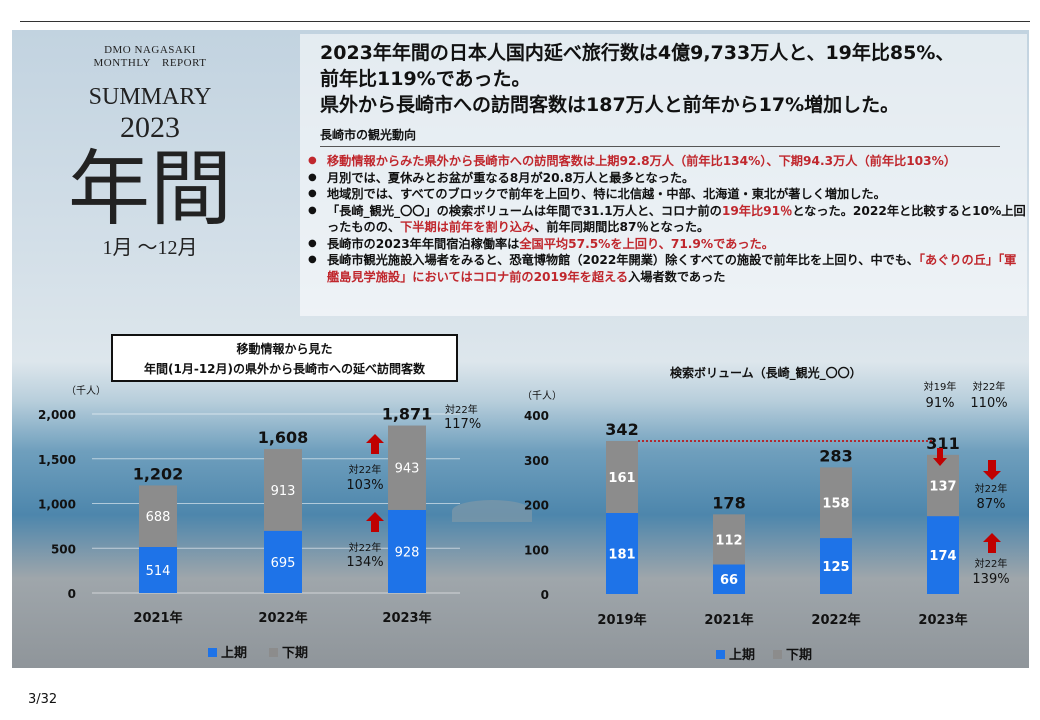  Describe the element at coordinates (777, 654) in the screenshot. I see `chart2-legend-swatch-second-half` at that location.